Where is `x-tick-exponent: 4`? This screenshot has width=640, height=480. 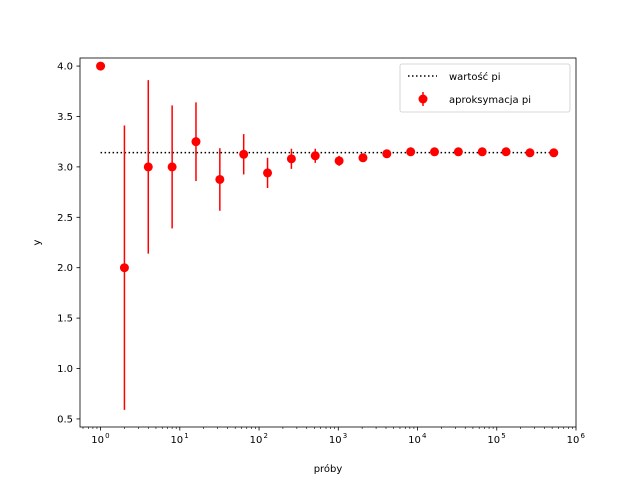
x-tick-exponent: 4 is located at coordinates (424, 436).